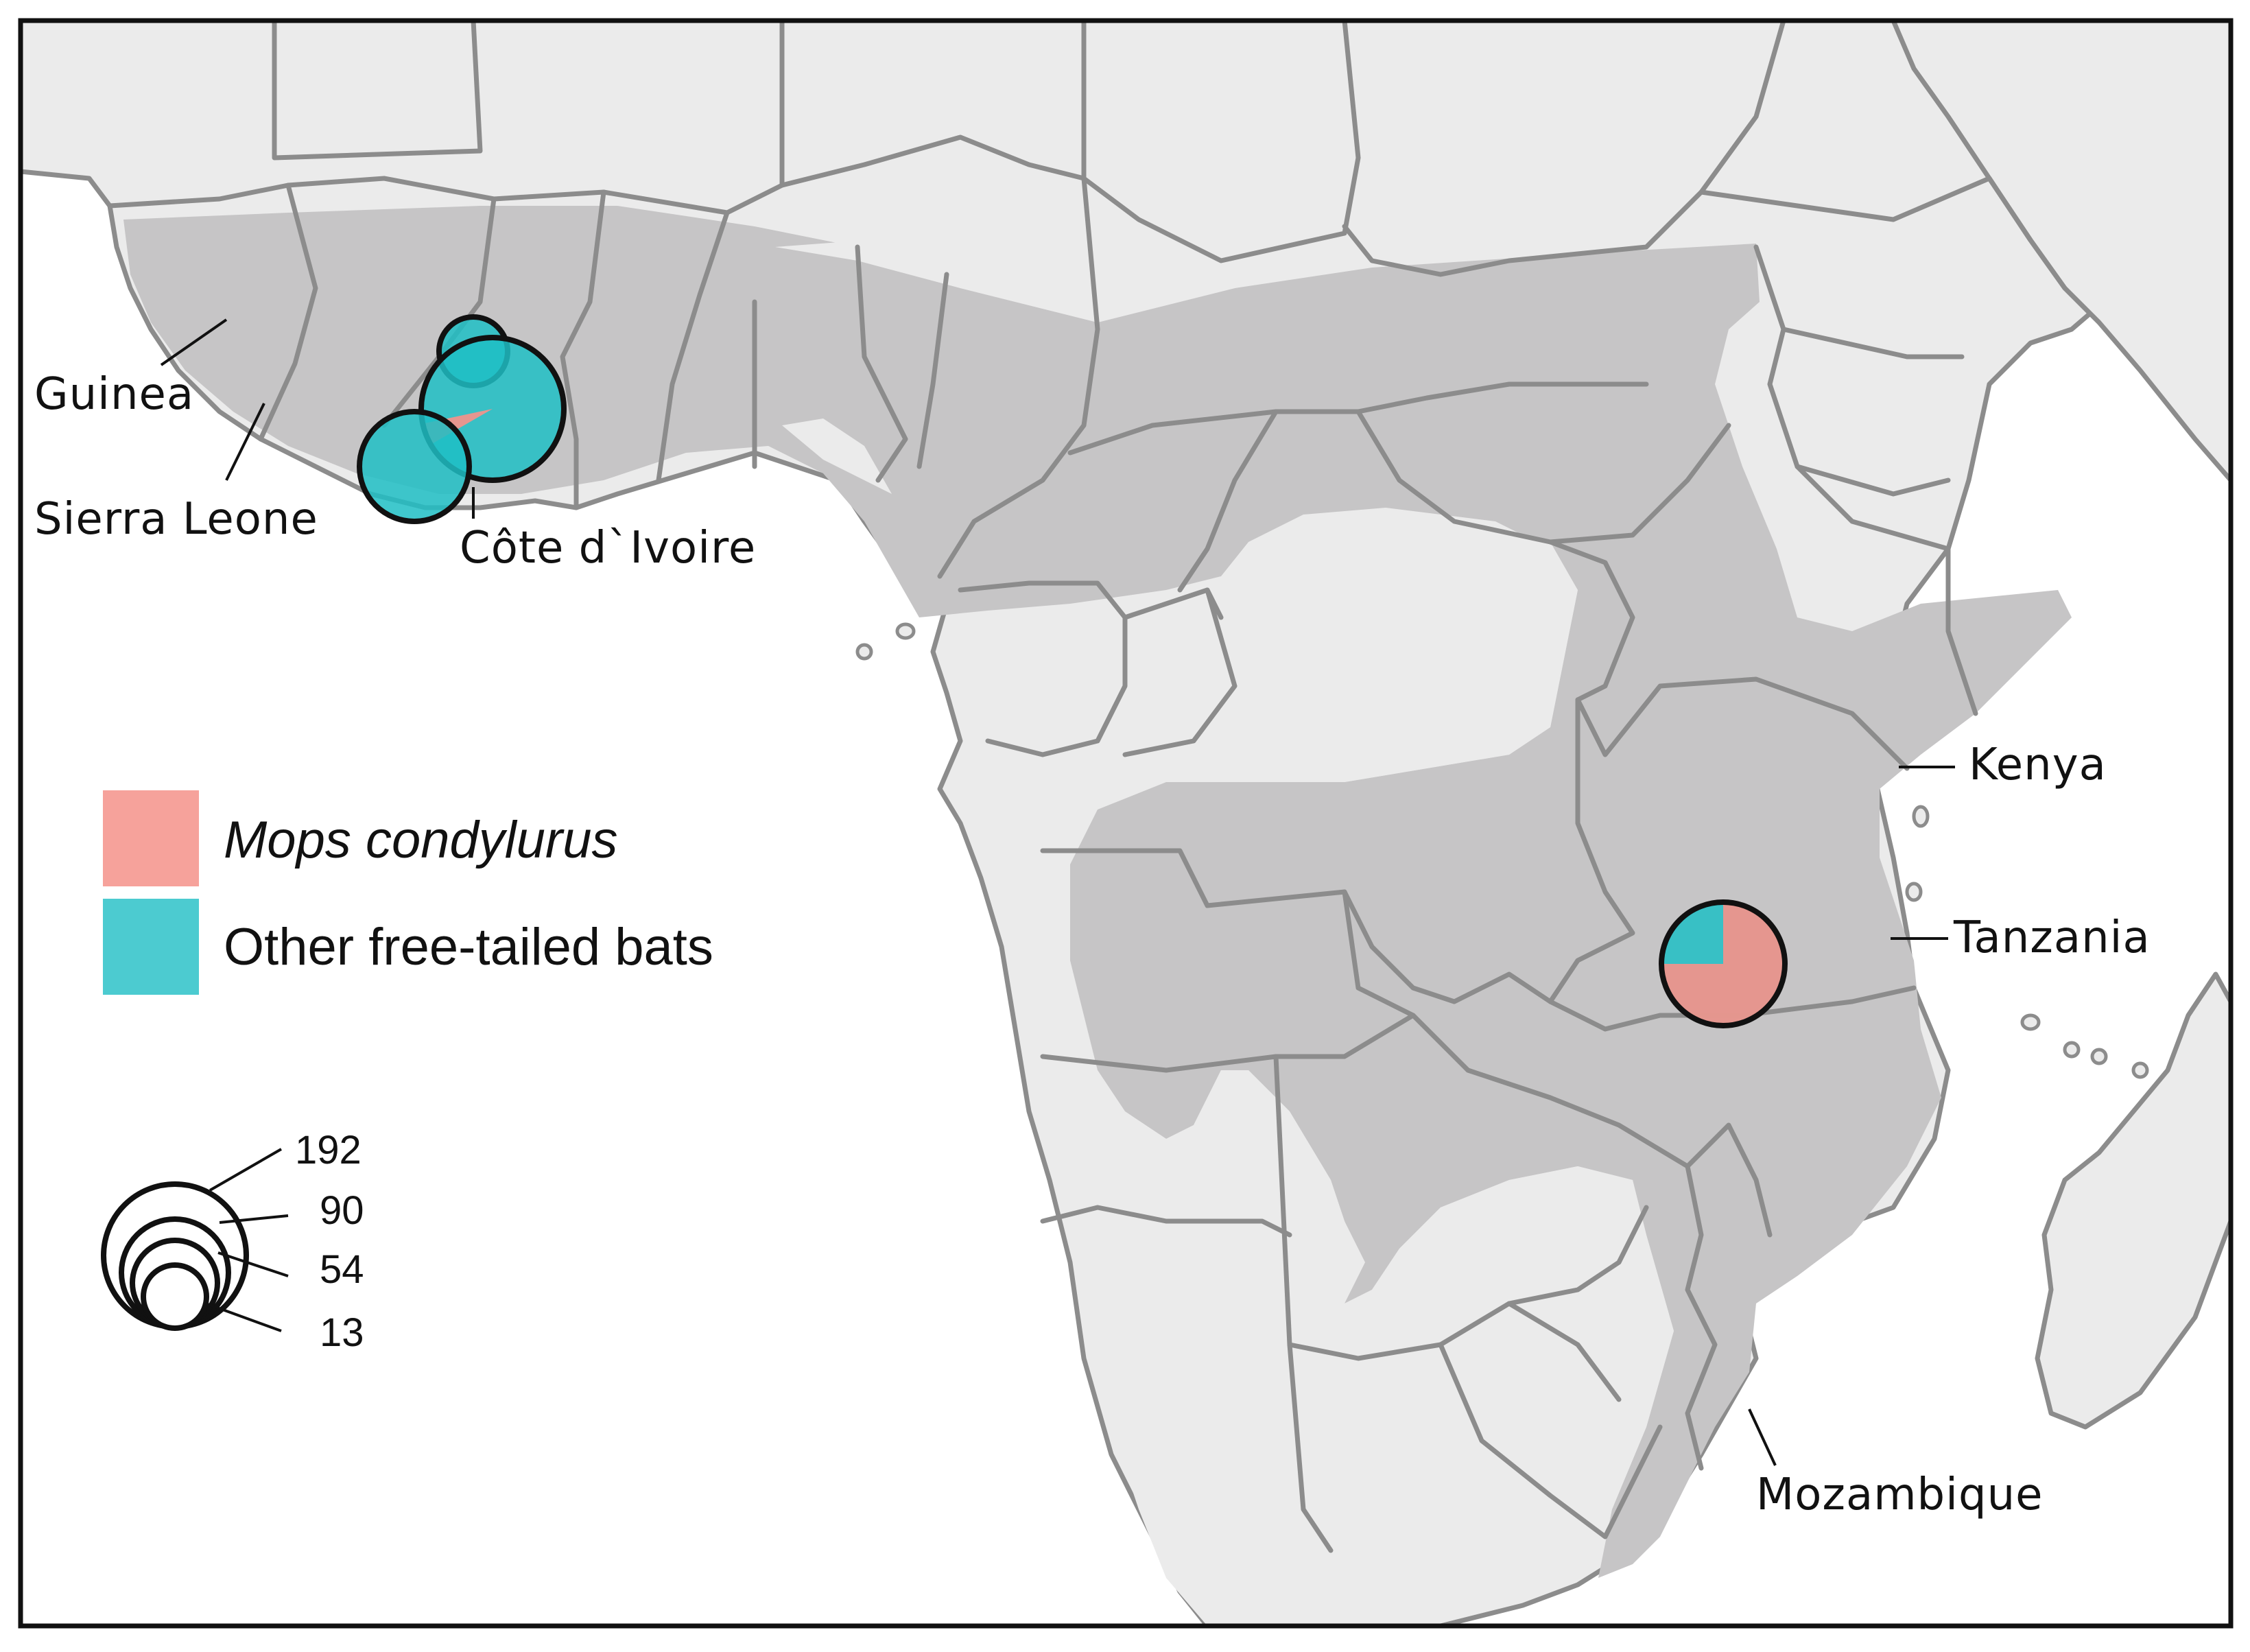  I want to click on legend-swatch-mops, so click(151, 838).